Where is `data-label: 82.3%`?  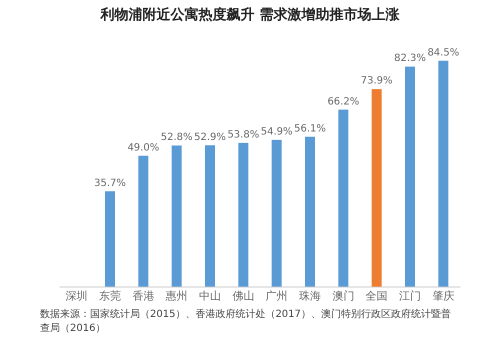 data-label: 82.3% is located at coordinates (410, 58).